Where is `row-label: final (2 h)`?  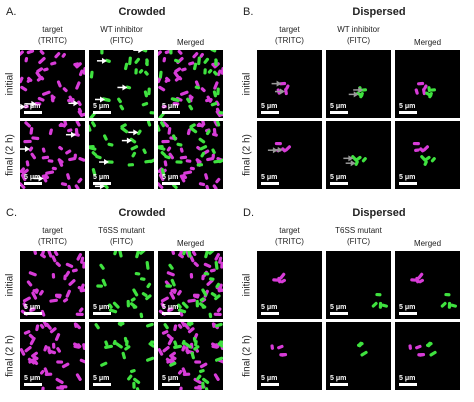 row-label: final (2 h) is located at coordinates (247, 155).